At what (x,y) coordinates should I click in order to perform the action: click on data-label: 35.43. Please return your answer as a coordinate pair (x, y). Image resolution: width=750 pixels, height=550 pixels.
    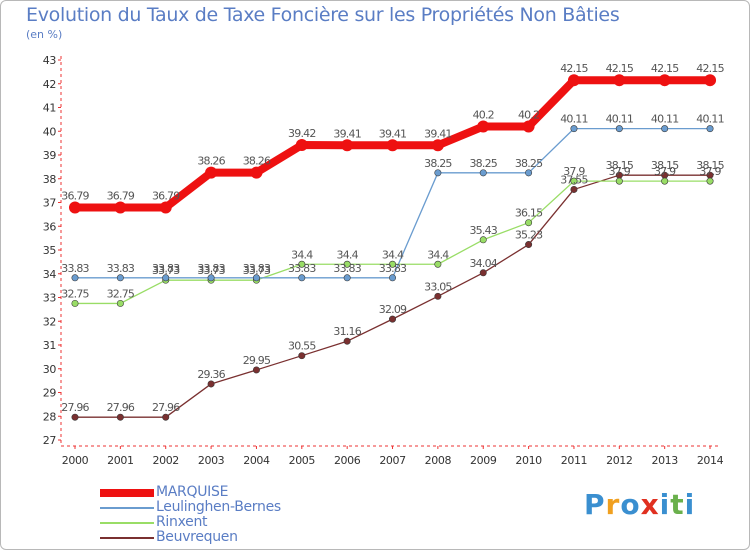
    Looking at the image, I should click on (483, 230).